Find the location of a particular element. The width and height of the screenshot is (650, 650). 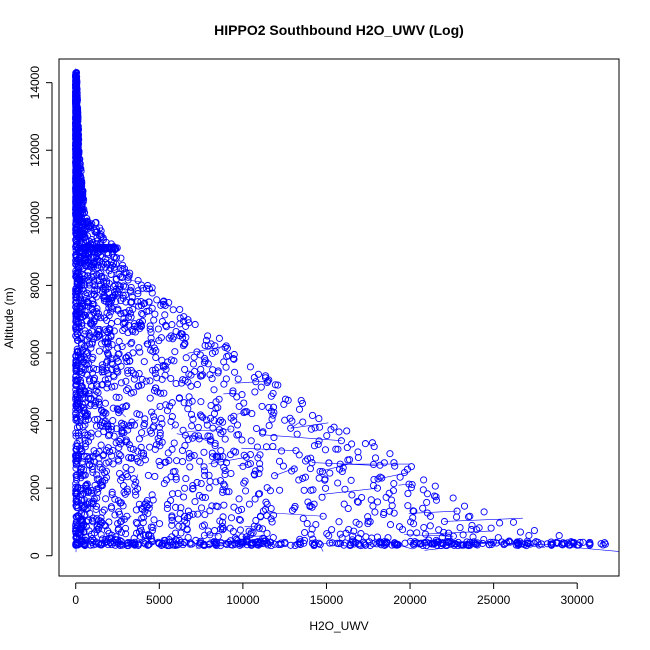

y-tick-label: 2000 is located at coordinates (35, 487).